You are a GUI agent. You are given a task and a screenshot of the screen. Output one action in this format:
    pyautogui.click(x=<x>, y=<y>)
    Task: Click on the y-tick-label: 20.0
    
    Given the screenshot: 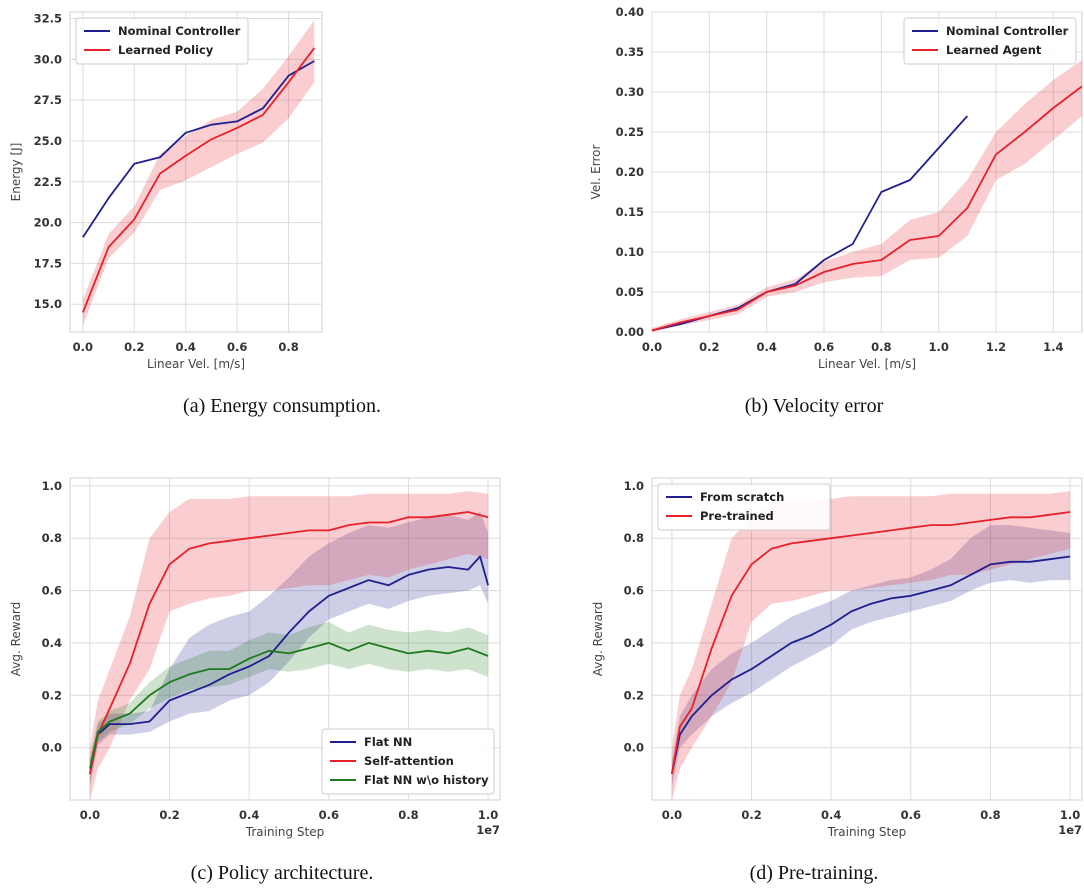 What is the action you would take?
    pyautogui.click(x=48, y=223)
    